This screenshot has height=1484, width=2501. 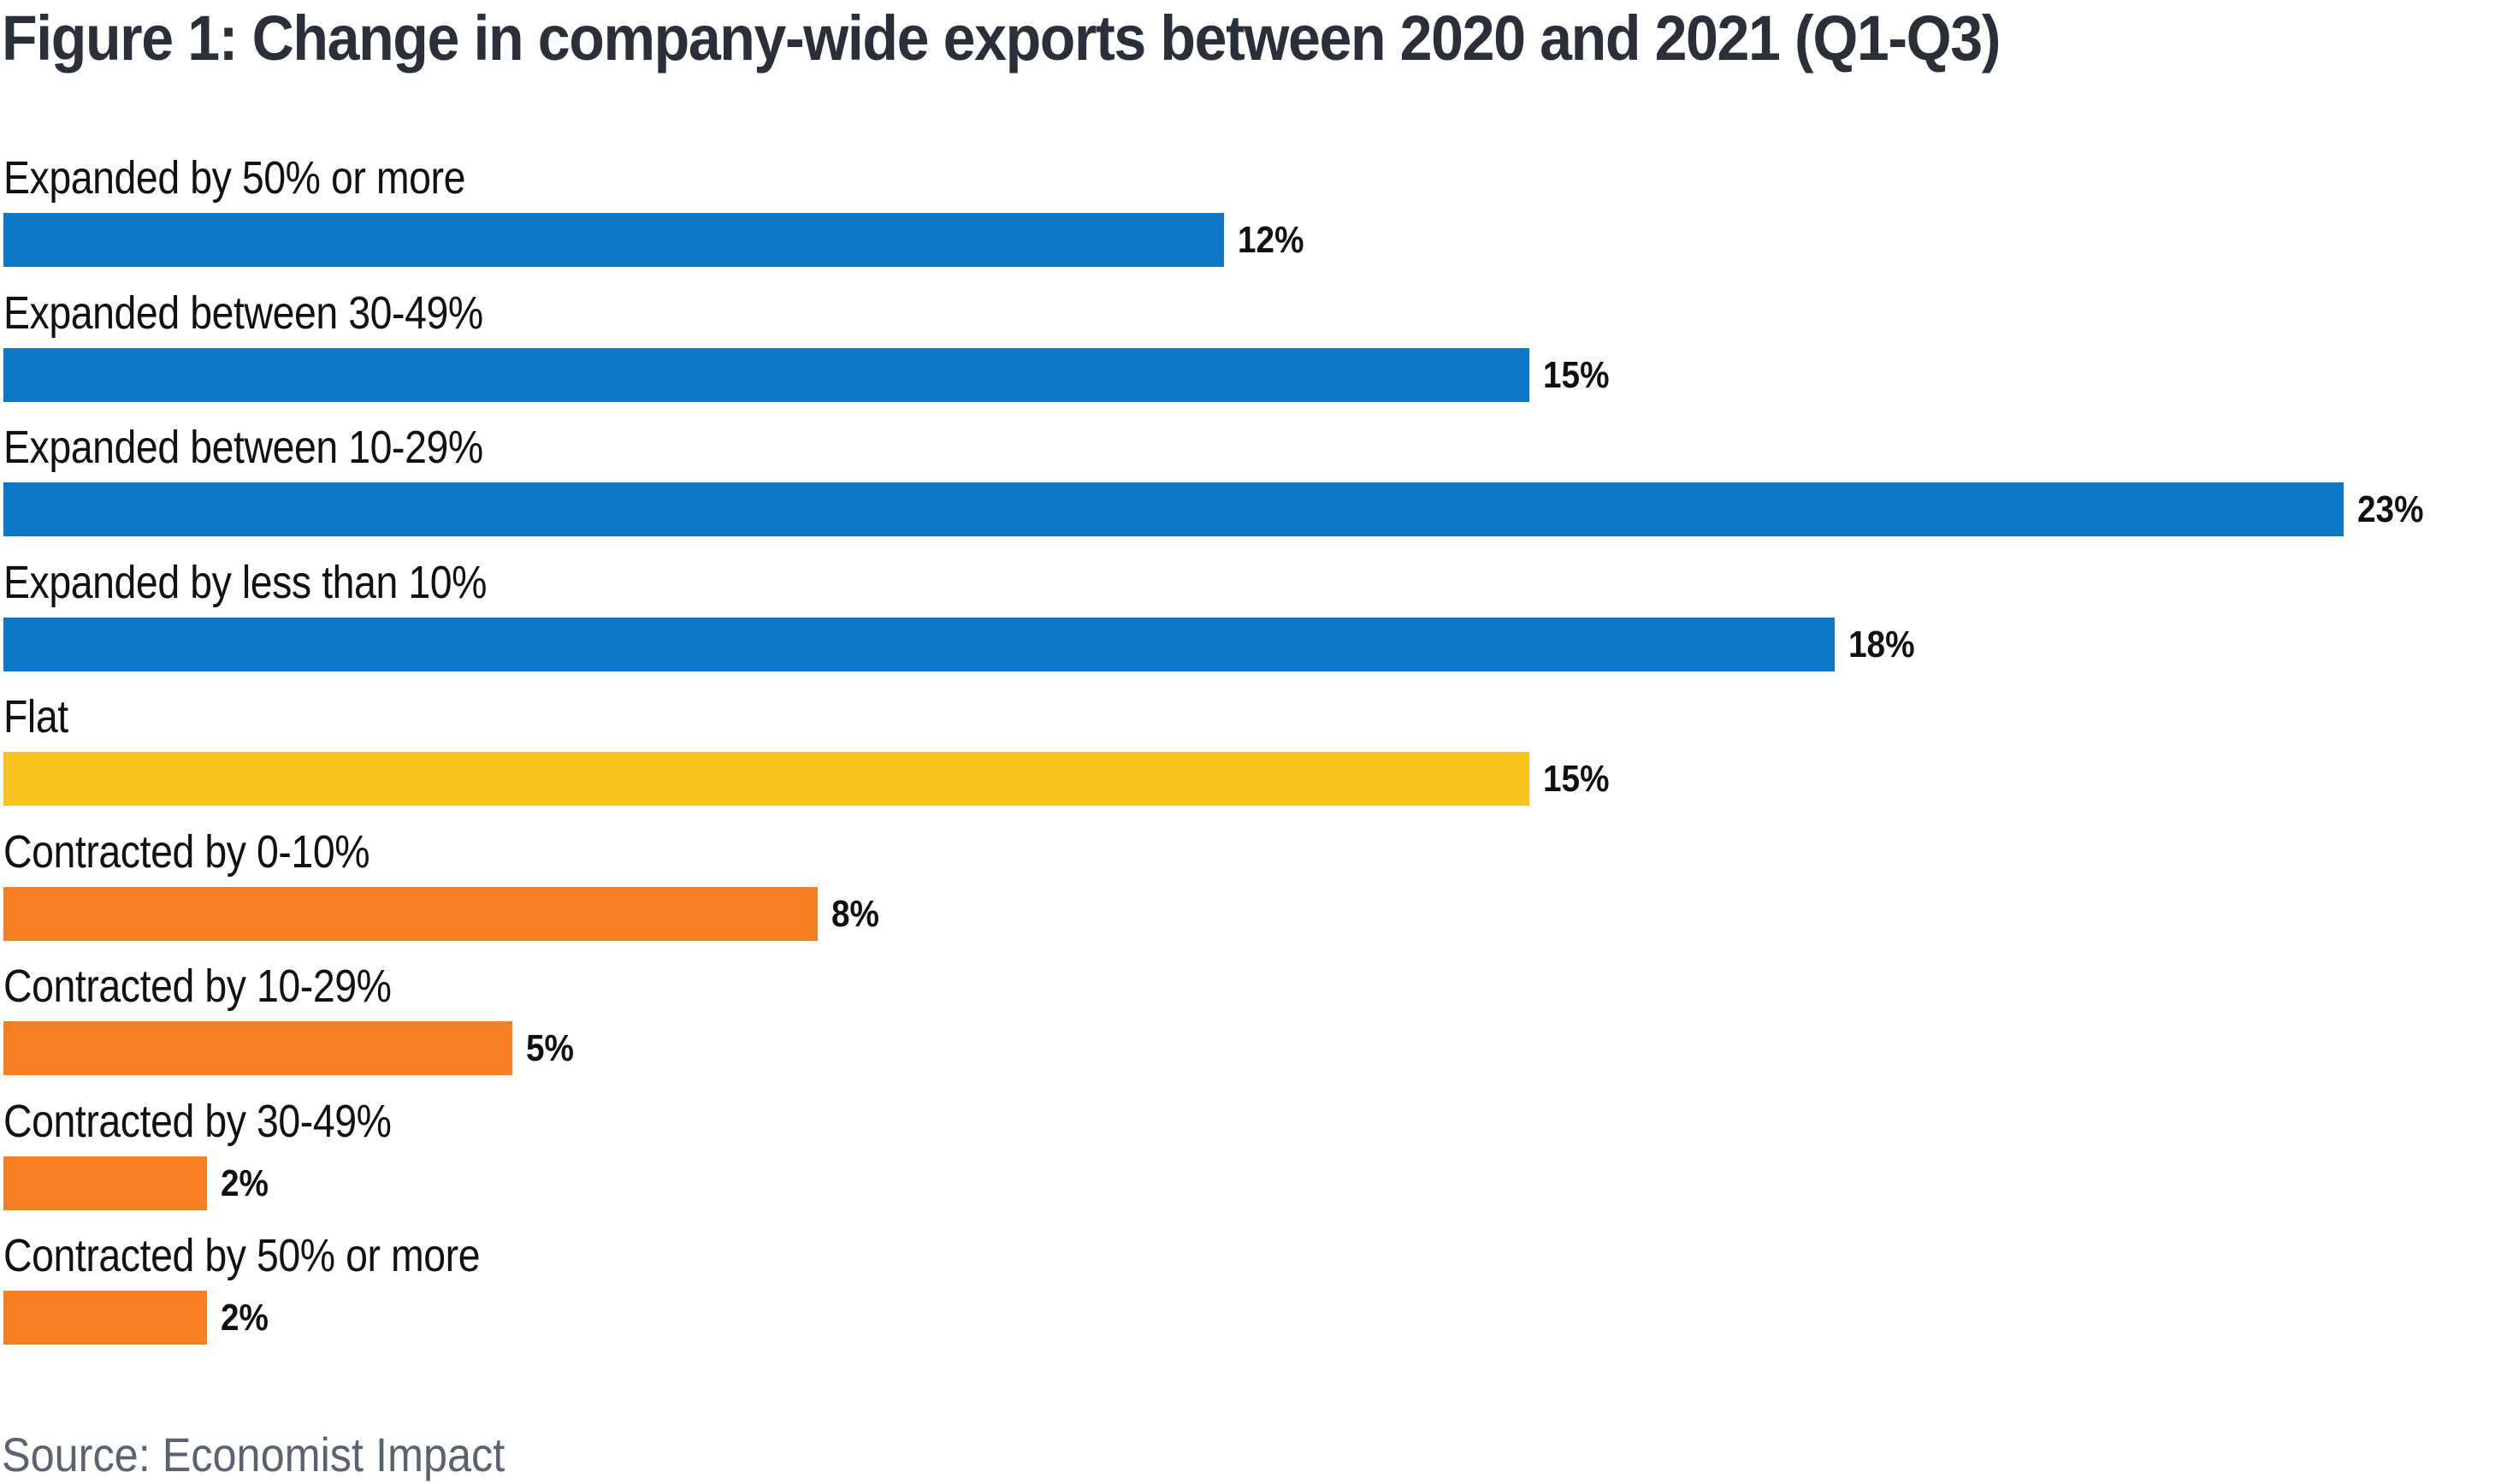 What do you see at coordinates (242, 1255) in the screenshot?
I see `category-label: Contracted by 50% or more` at bounding box center [242, 1255].